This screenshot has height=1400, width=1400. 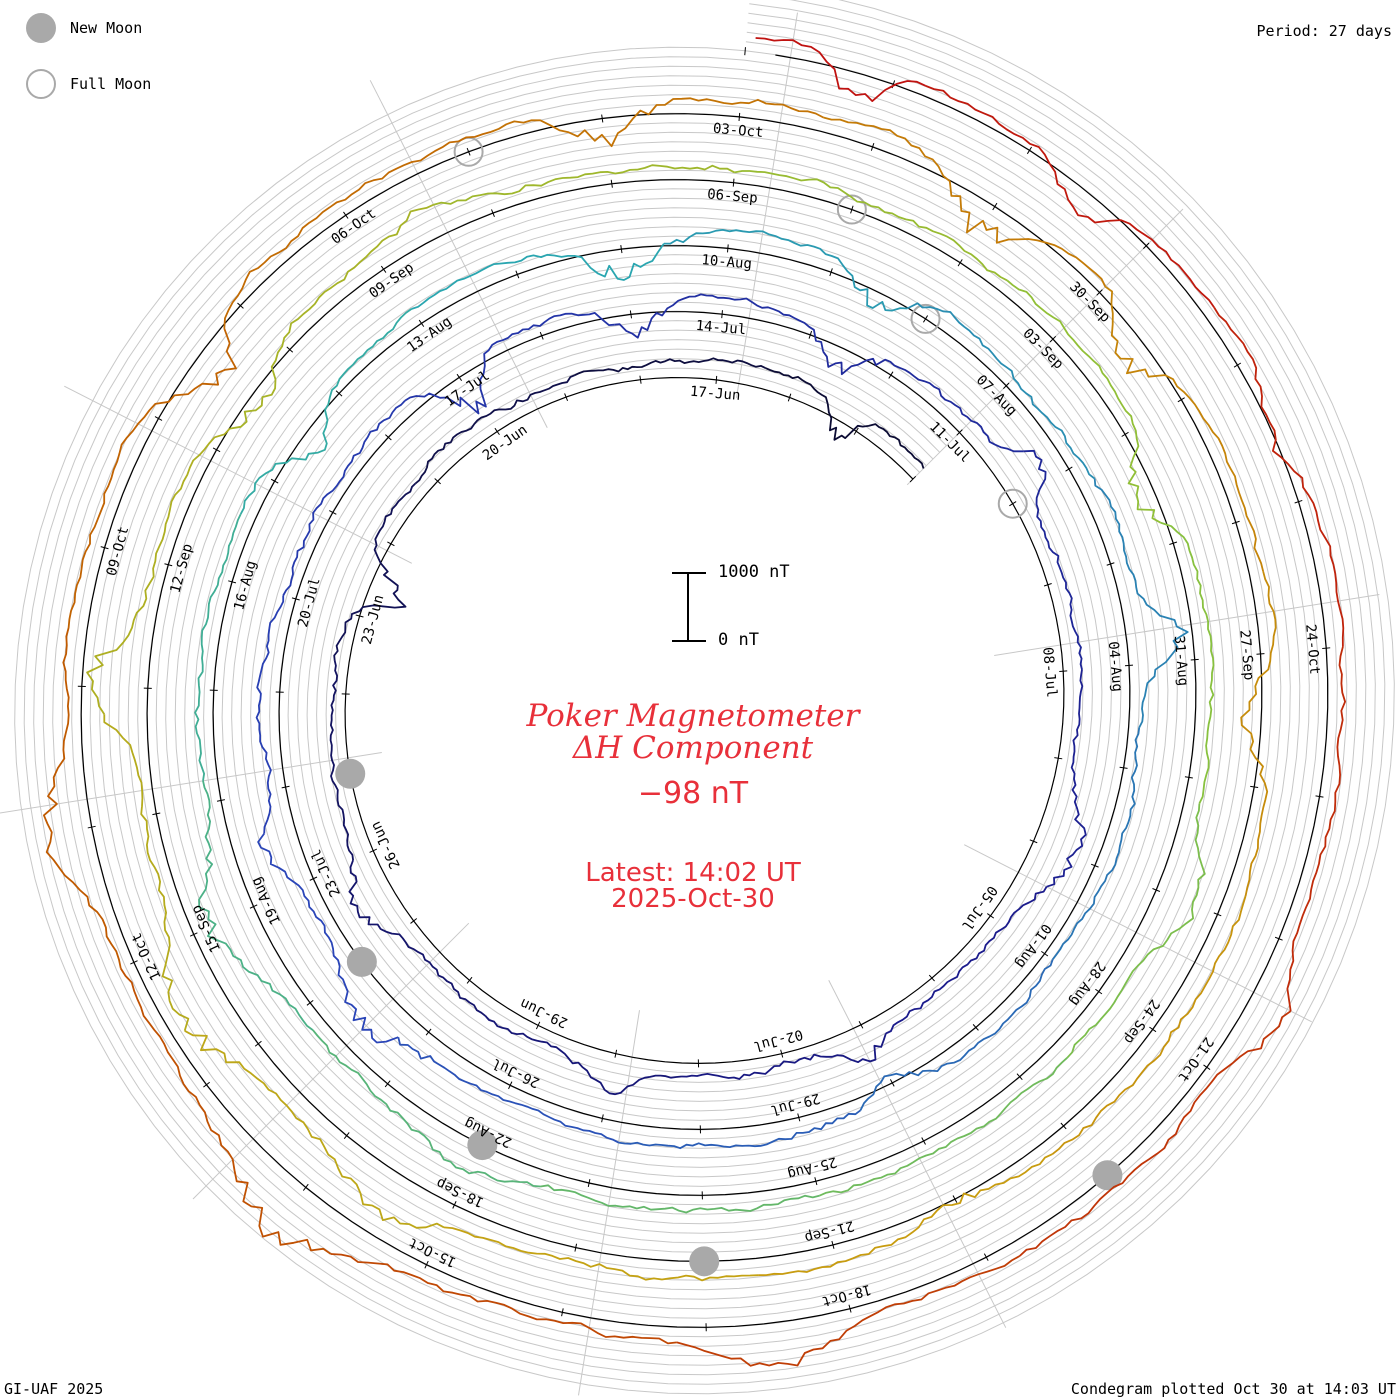 What do you see at coordinates (1087, 983) in the screenshot?
I see `date-label: 28-Aug` at bounding box center [1087, 983].